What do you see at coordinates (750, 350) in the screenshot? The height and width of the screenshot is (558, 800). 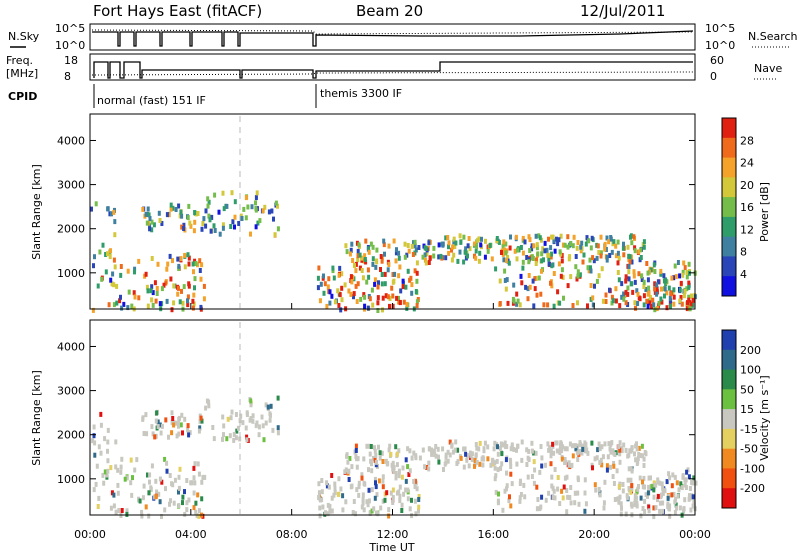 I see `colorbar-tick-label: 200` at bounding box center [750, 350].